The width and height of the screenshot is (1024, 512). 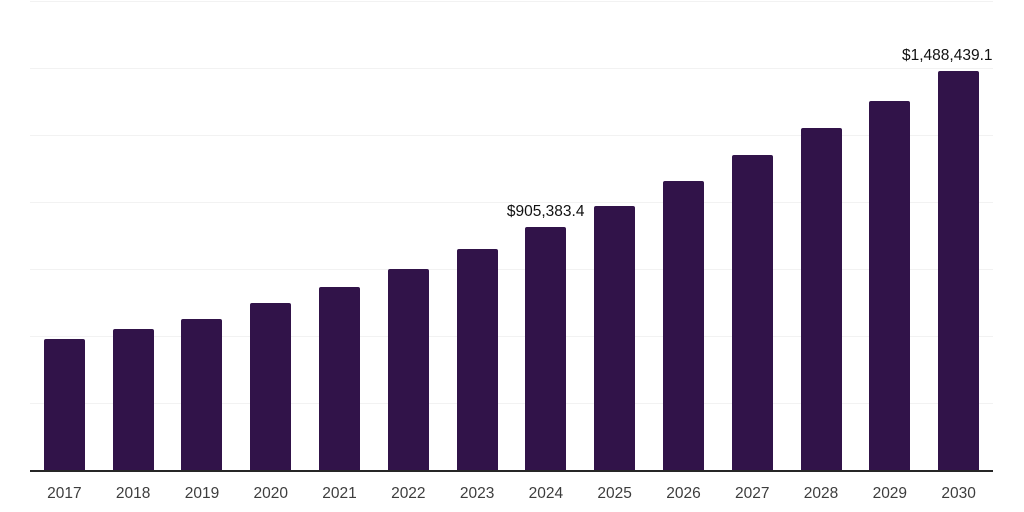 I want to click on bar-2017, so click(x=64, y=404).